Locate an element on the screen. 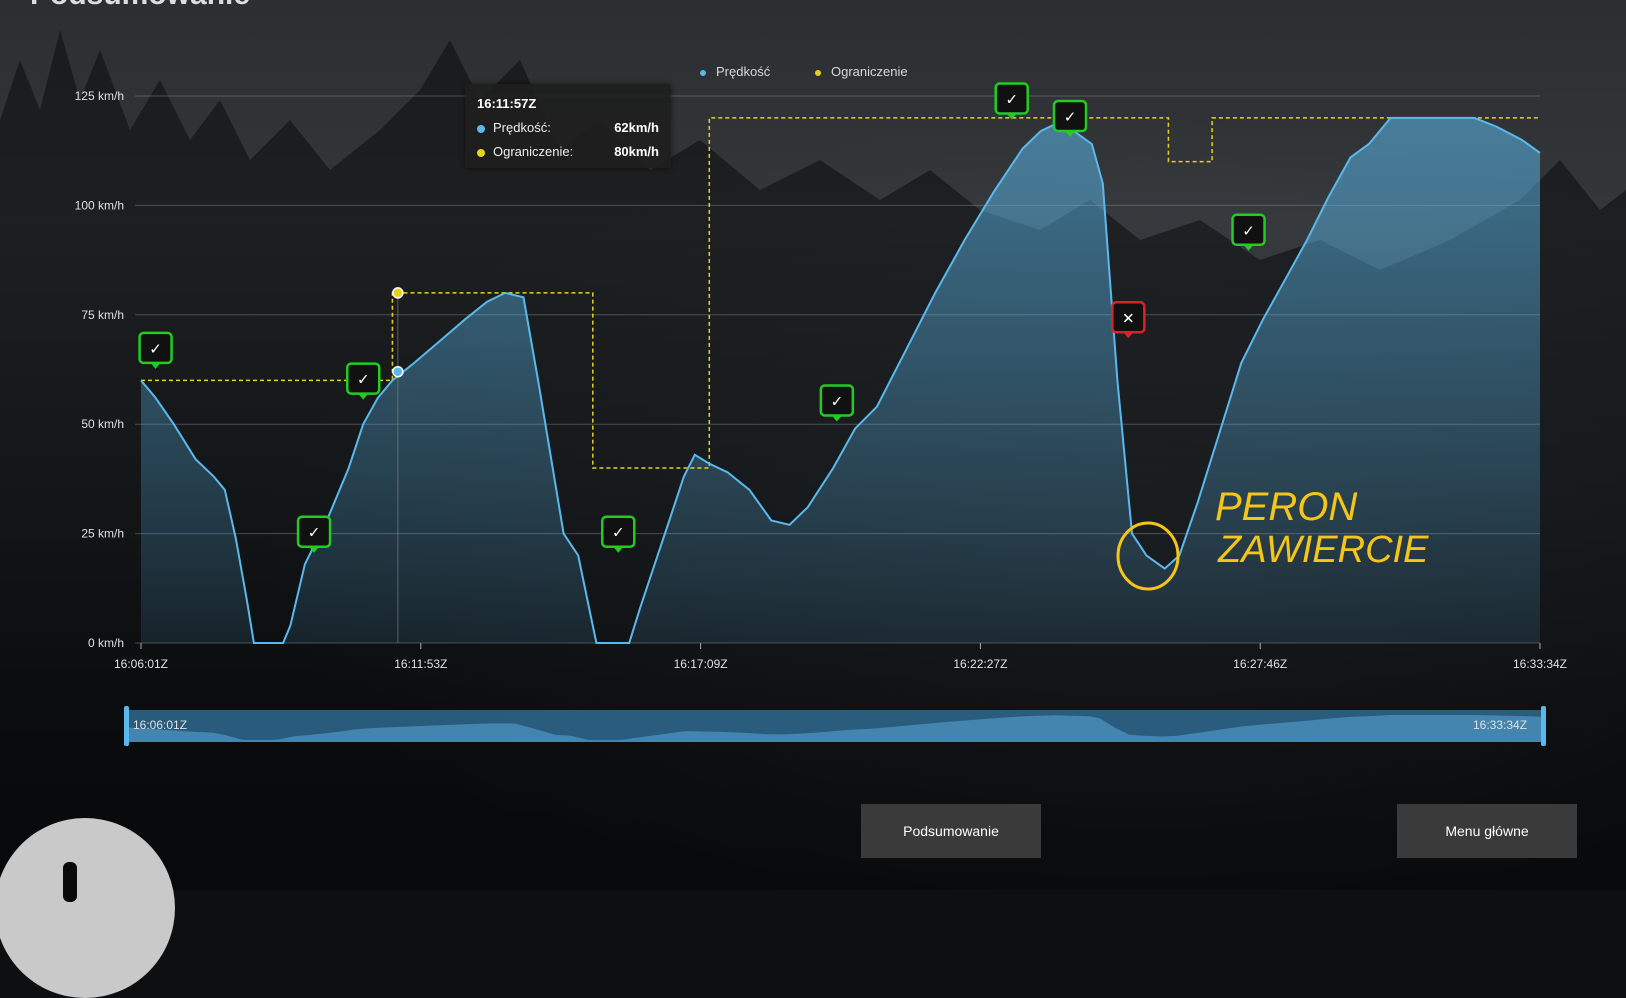 This screenshot has width=1626, height=998. legend-limit: Ograniczenie is located at coordinates (861, 71).